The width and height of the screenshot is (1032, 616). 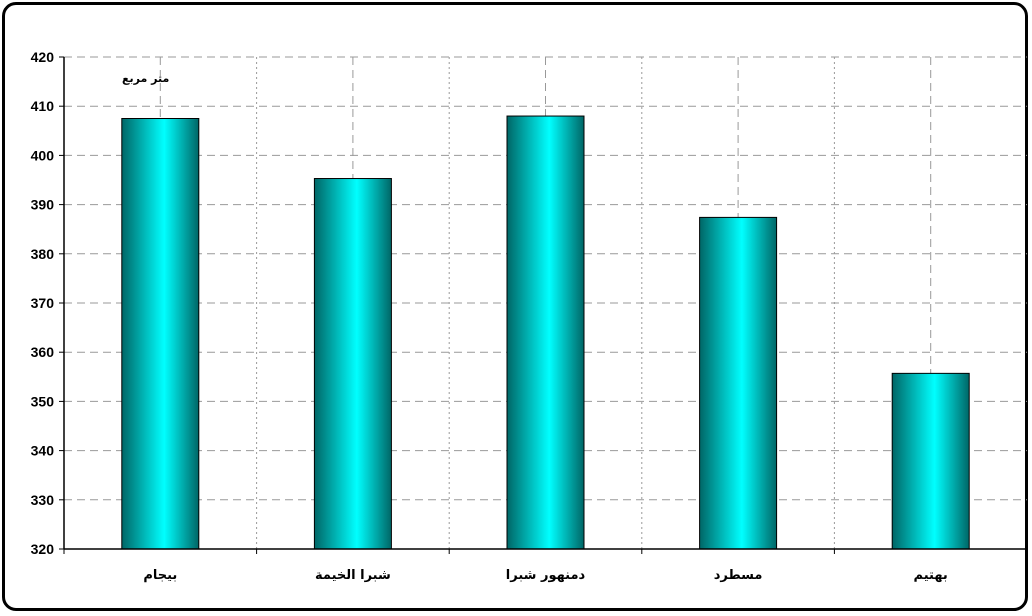 I want to click on y-tick-label: 370, so click(x=43, y=303).